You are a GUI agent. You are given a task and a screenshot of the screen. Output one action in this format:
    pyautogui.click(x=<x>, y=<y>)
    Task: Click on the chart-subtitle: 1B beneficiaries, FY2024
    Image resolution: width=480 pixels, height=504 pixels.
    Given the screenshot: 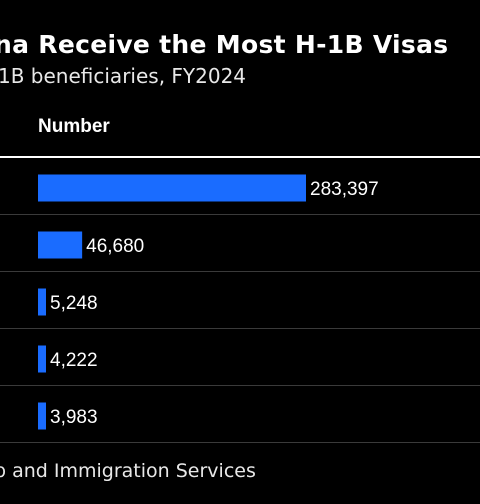 What is the action you would take?
    pyautogui.click(x=123, y=76)
    